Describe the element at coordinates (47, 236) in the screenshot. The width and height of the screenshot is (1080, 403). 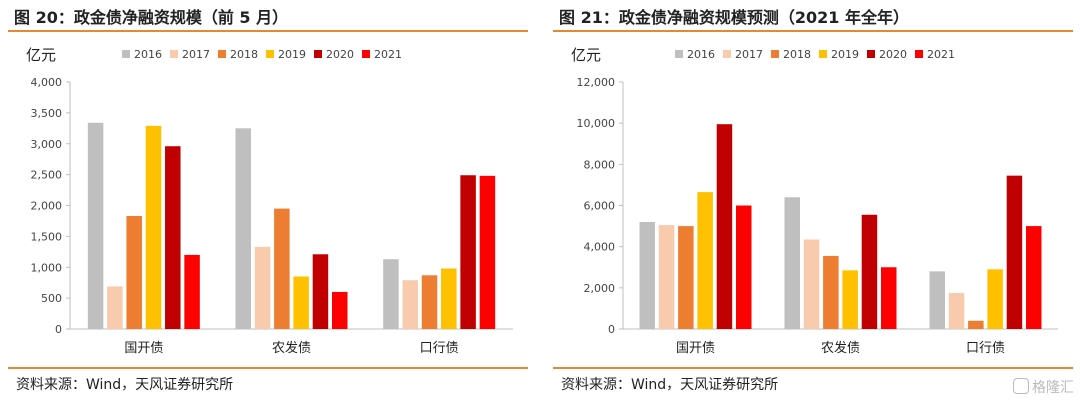
I see `y-tick-label: 1,500` at that location.